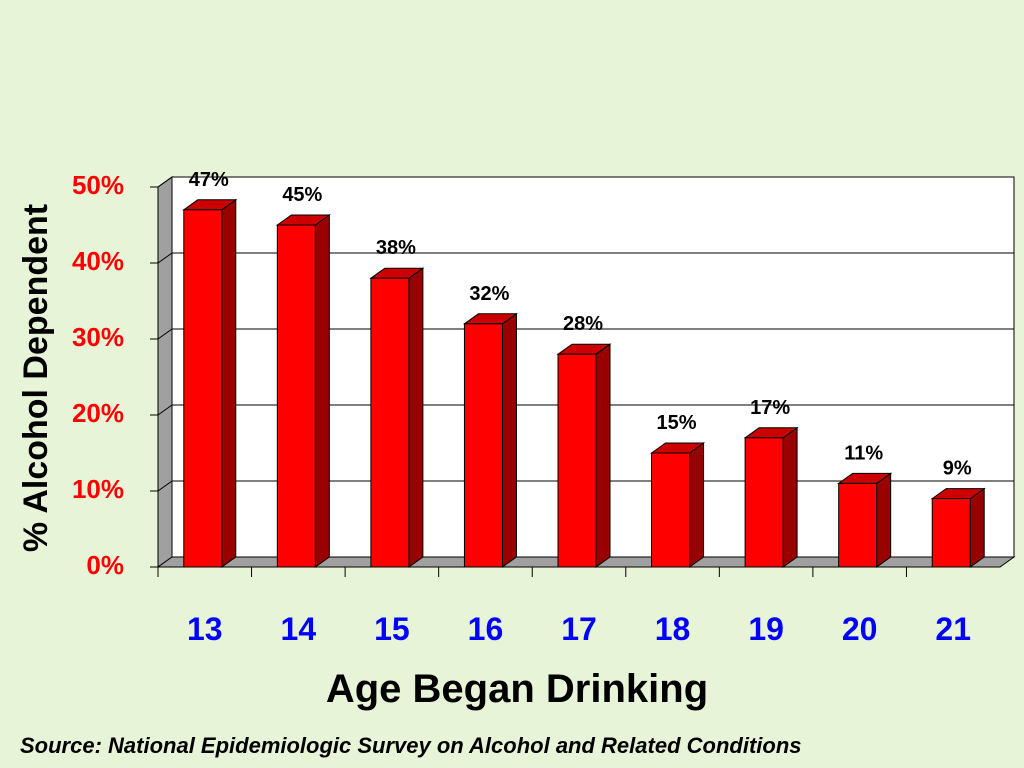 The image size is (1024, 768). I want to click on x-axis-label: Age Began Drinking, so click(517, 689).